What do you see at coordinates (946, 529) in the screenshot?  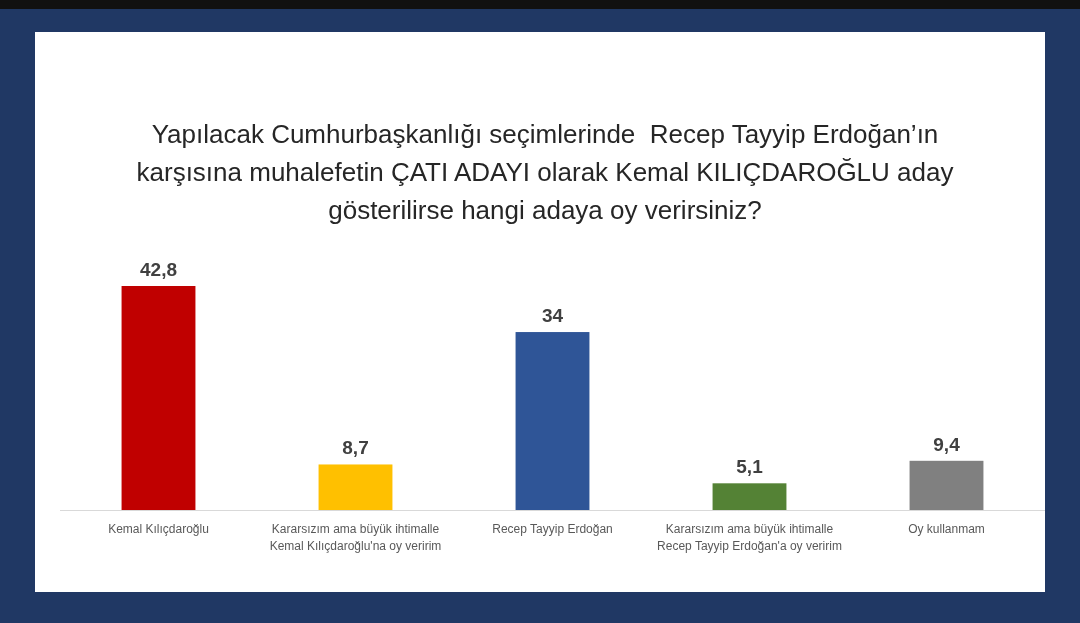 I see `x-tick-label: Oy kullanmam` at bounding box center [946, 529].